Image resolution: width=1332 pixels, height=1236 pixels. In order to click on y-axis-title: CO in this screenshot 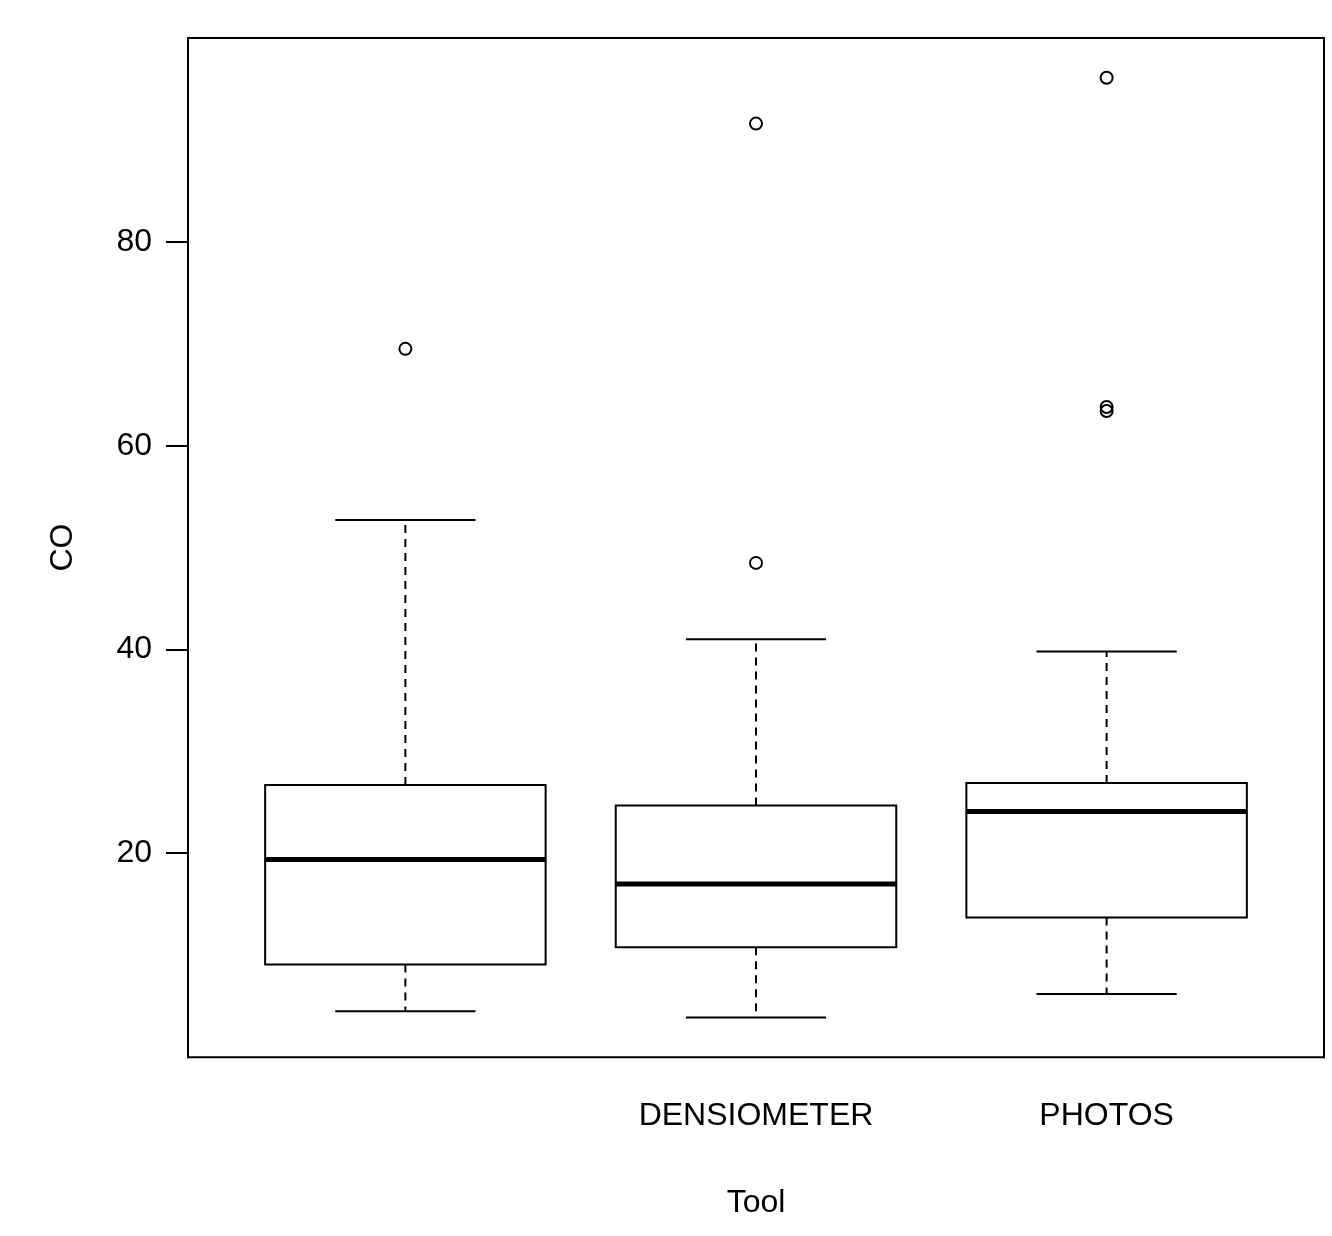, I will do `click(61, 547)`.